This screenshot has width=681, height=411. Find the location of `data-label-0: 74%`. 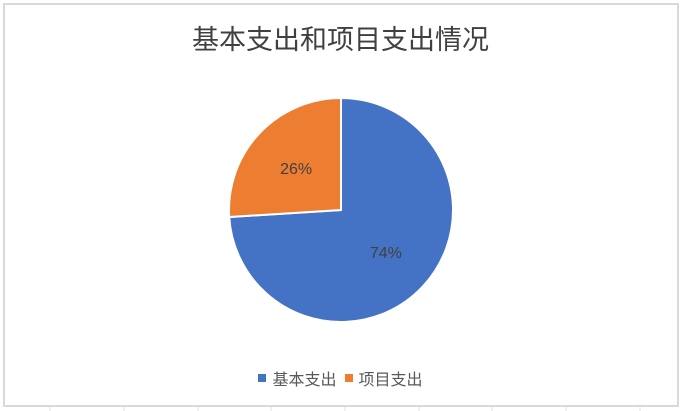

data-label-0: 74% is located at coordinates (386, 253).